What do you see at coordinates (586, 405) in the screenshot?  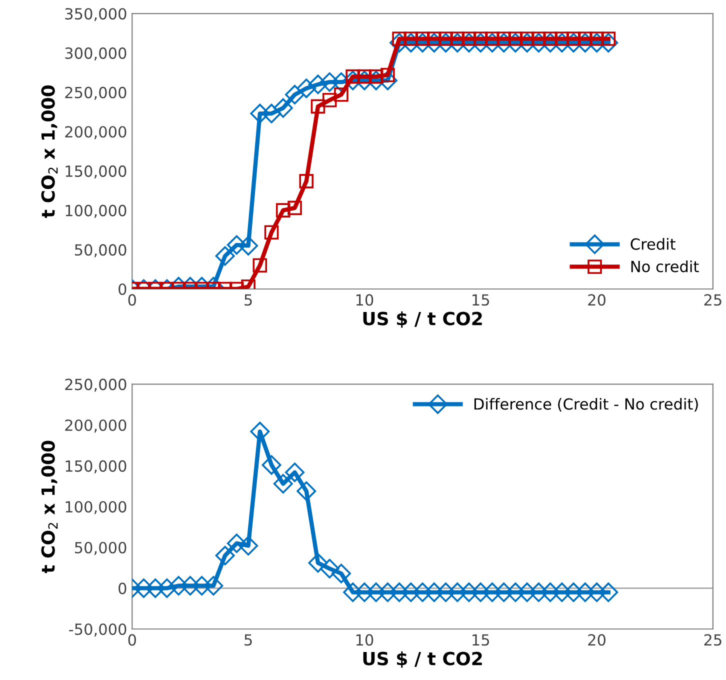 I see `legend-label: Difference (Credit - No credit)` at bounding box center [586, 405].